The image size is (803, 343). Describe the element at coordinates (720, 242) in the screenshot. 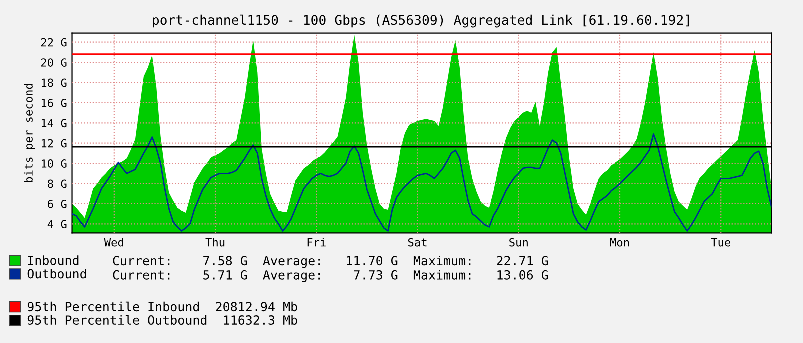

I see `x-tick-label: Tue` at that location.